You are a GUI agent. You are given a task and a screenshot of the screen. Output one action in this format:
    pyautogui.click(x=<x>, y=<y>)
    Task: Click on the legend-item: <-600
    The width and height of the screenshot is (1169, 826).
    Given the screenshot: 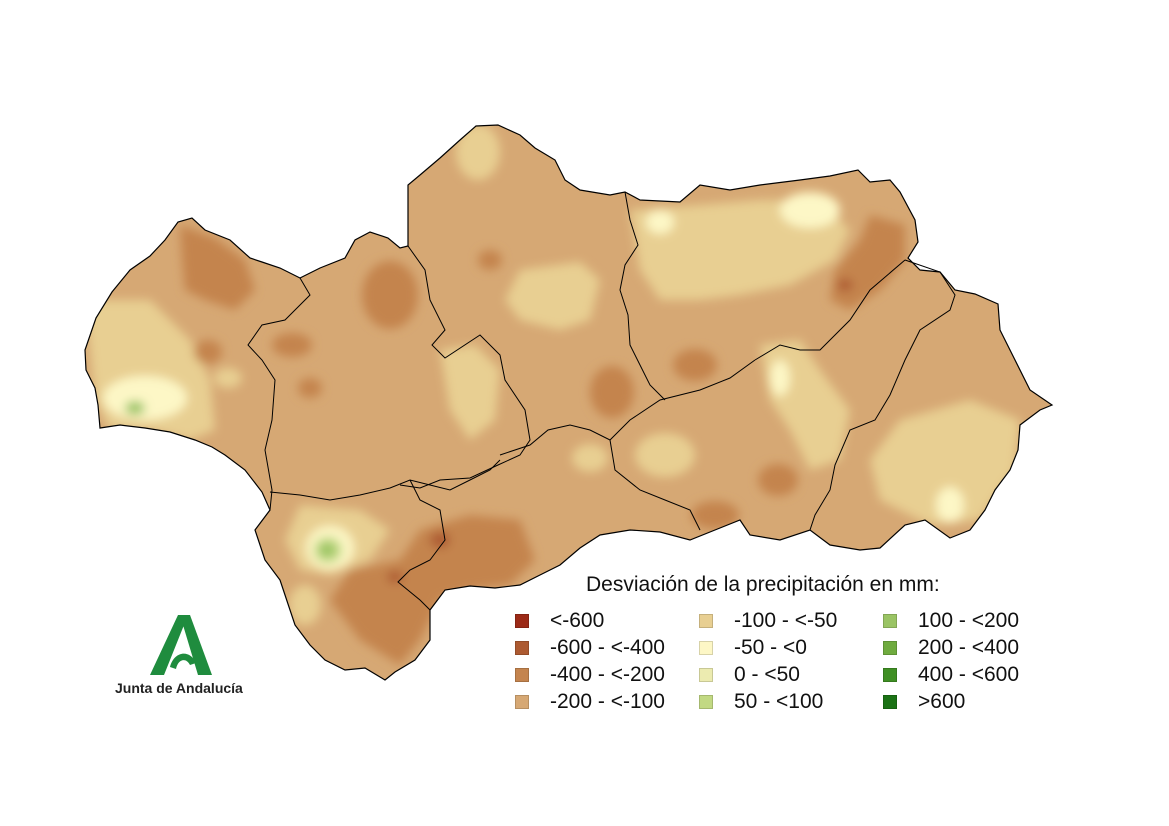 What is the action you would take?
    pyautogui.click(x=559, y=621)
    